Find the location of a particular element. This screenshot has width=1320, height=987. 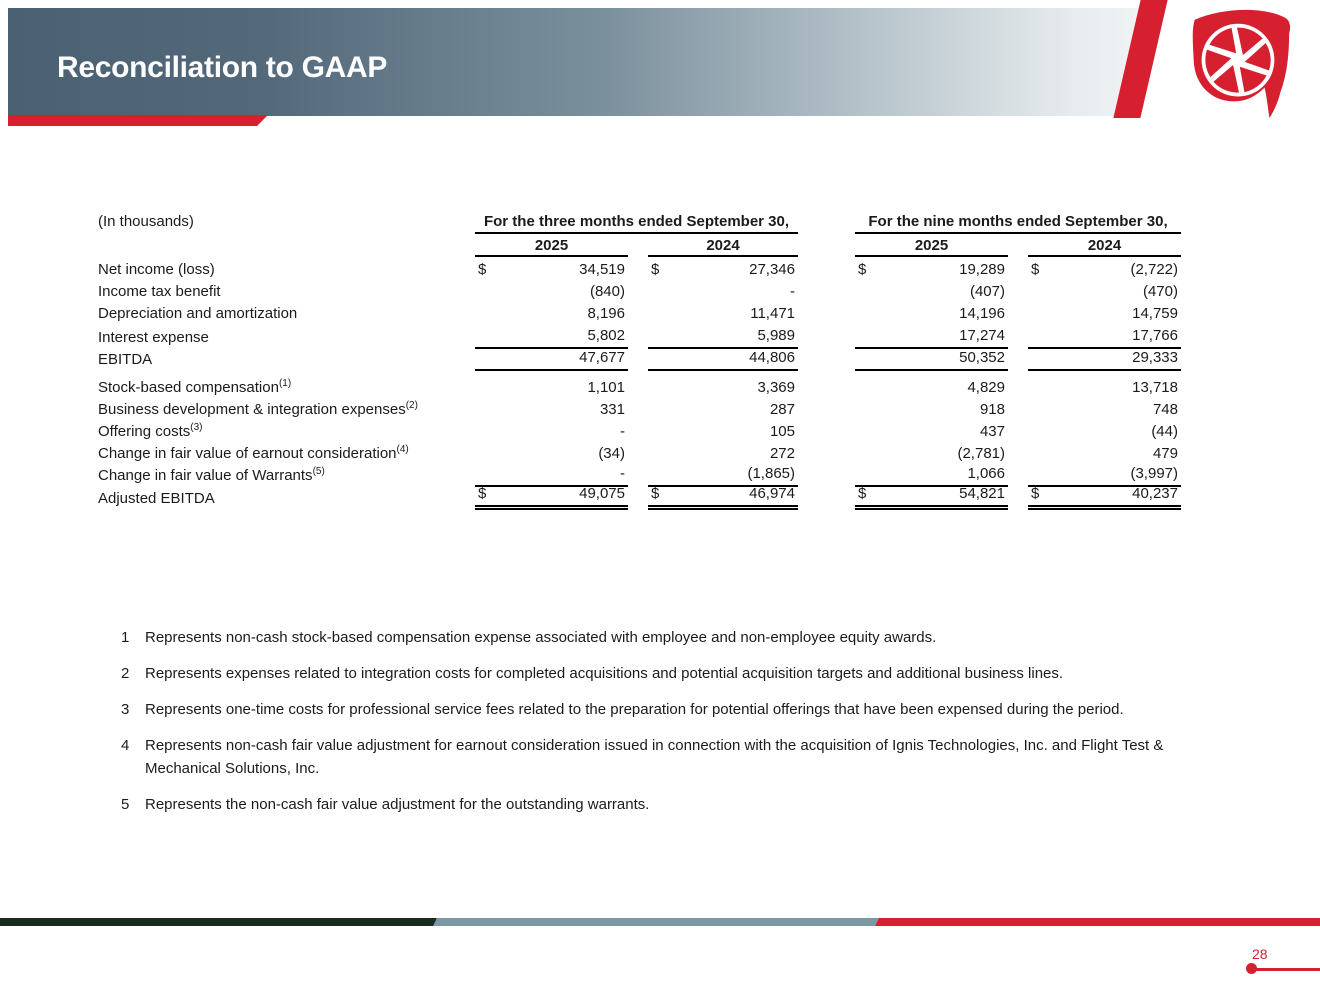

year-header-row: 2025 2024 2025 2024 is located at coordinates (639, 246).